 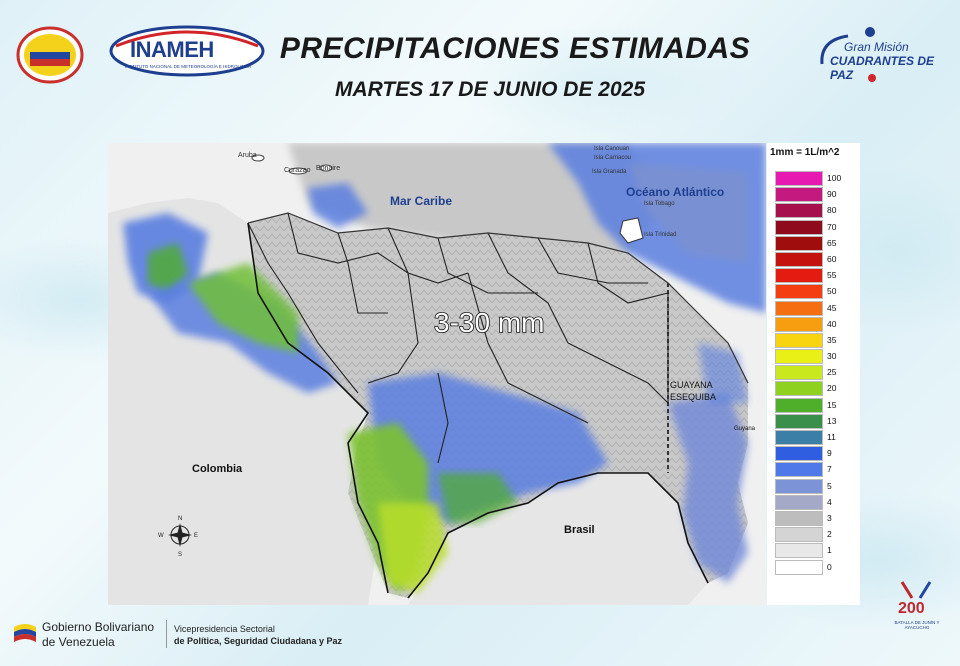 What do you see at coordinates (829, 453) in the screenshot?
I see `legend-label: 9` at bounding box center [829, 453].